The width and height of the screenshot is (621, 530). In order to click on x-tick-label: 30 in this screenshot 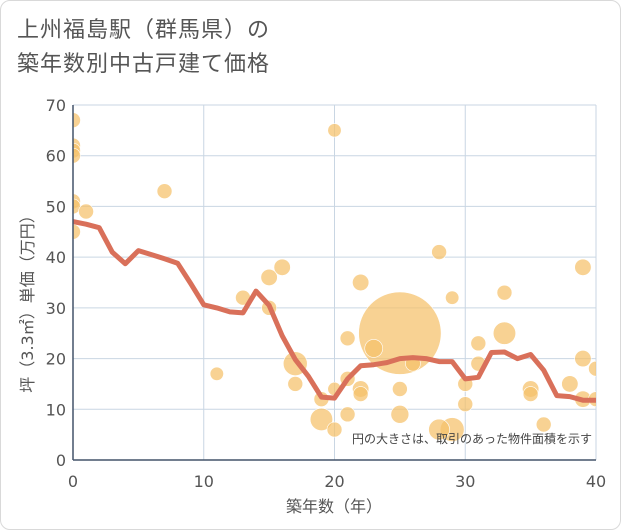, I will do `click(465, 481)`.